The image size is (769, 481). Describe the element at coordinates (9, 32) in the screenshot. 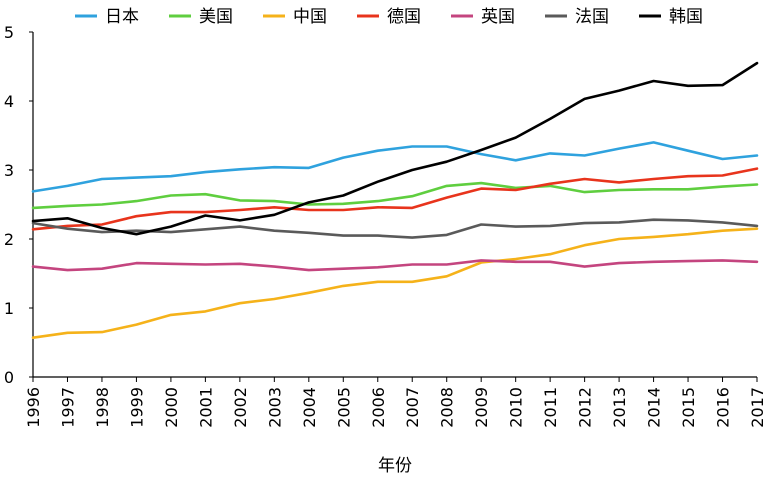

I see `y-tick-label: 5` at that location.